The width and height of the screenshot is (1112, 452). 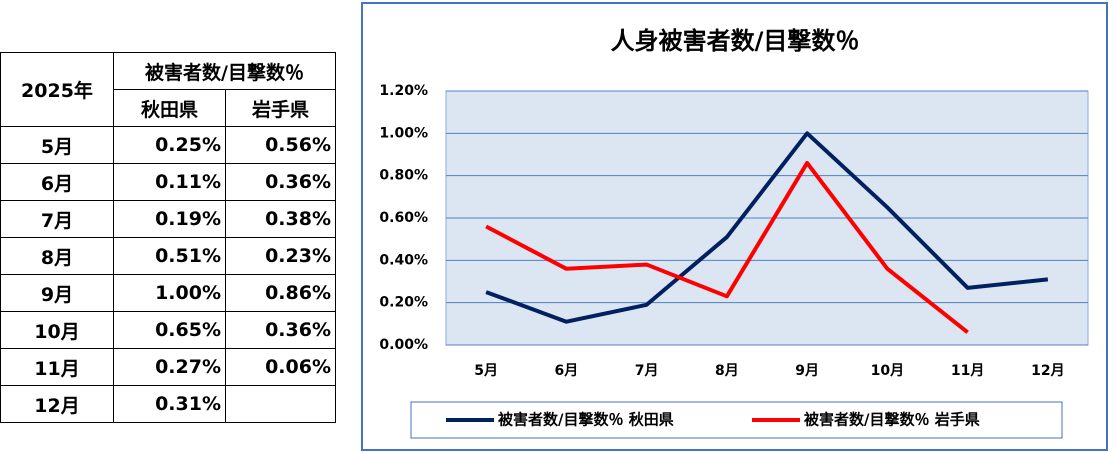 I want to click on y-tick-label: 0.80%, so click(x=403, y=176).